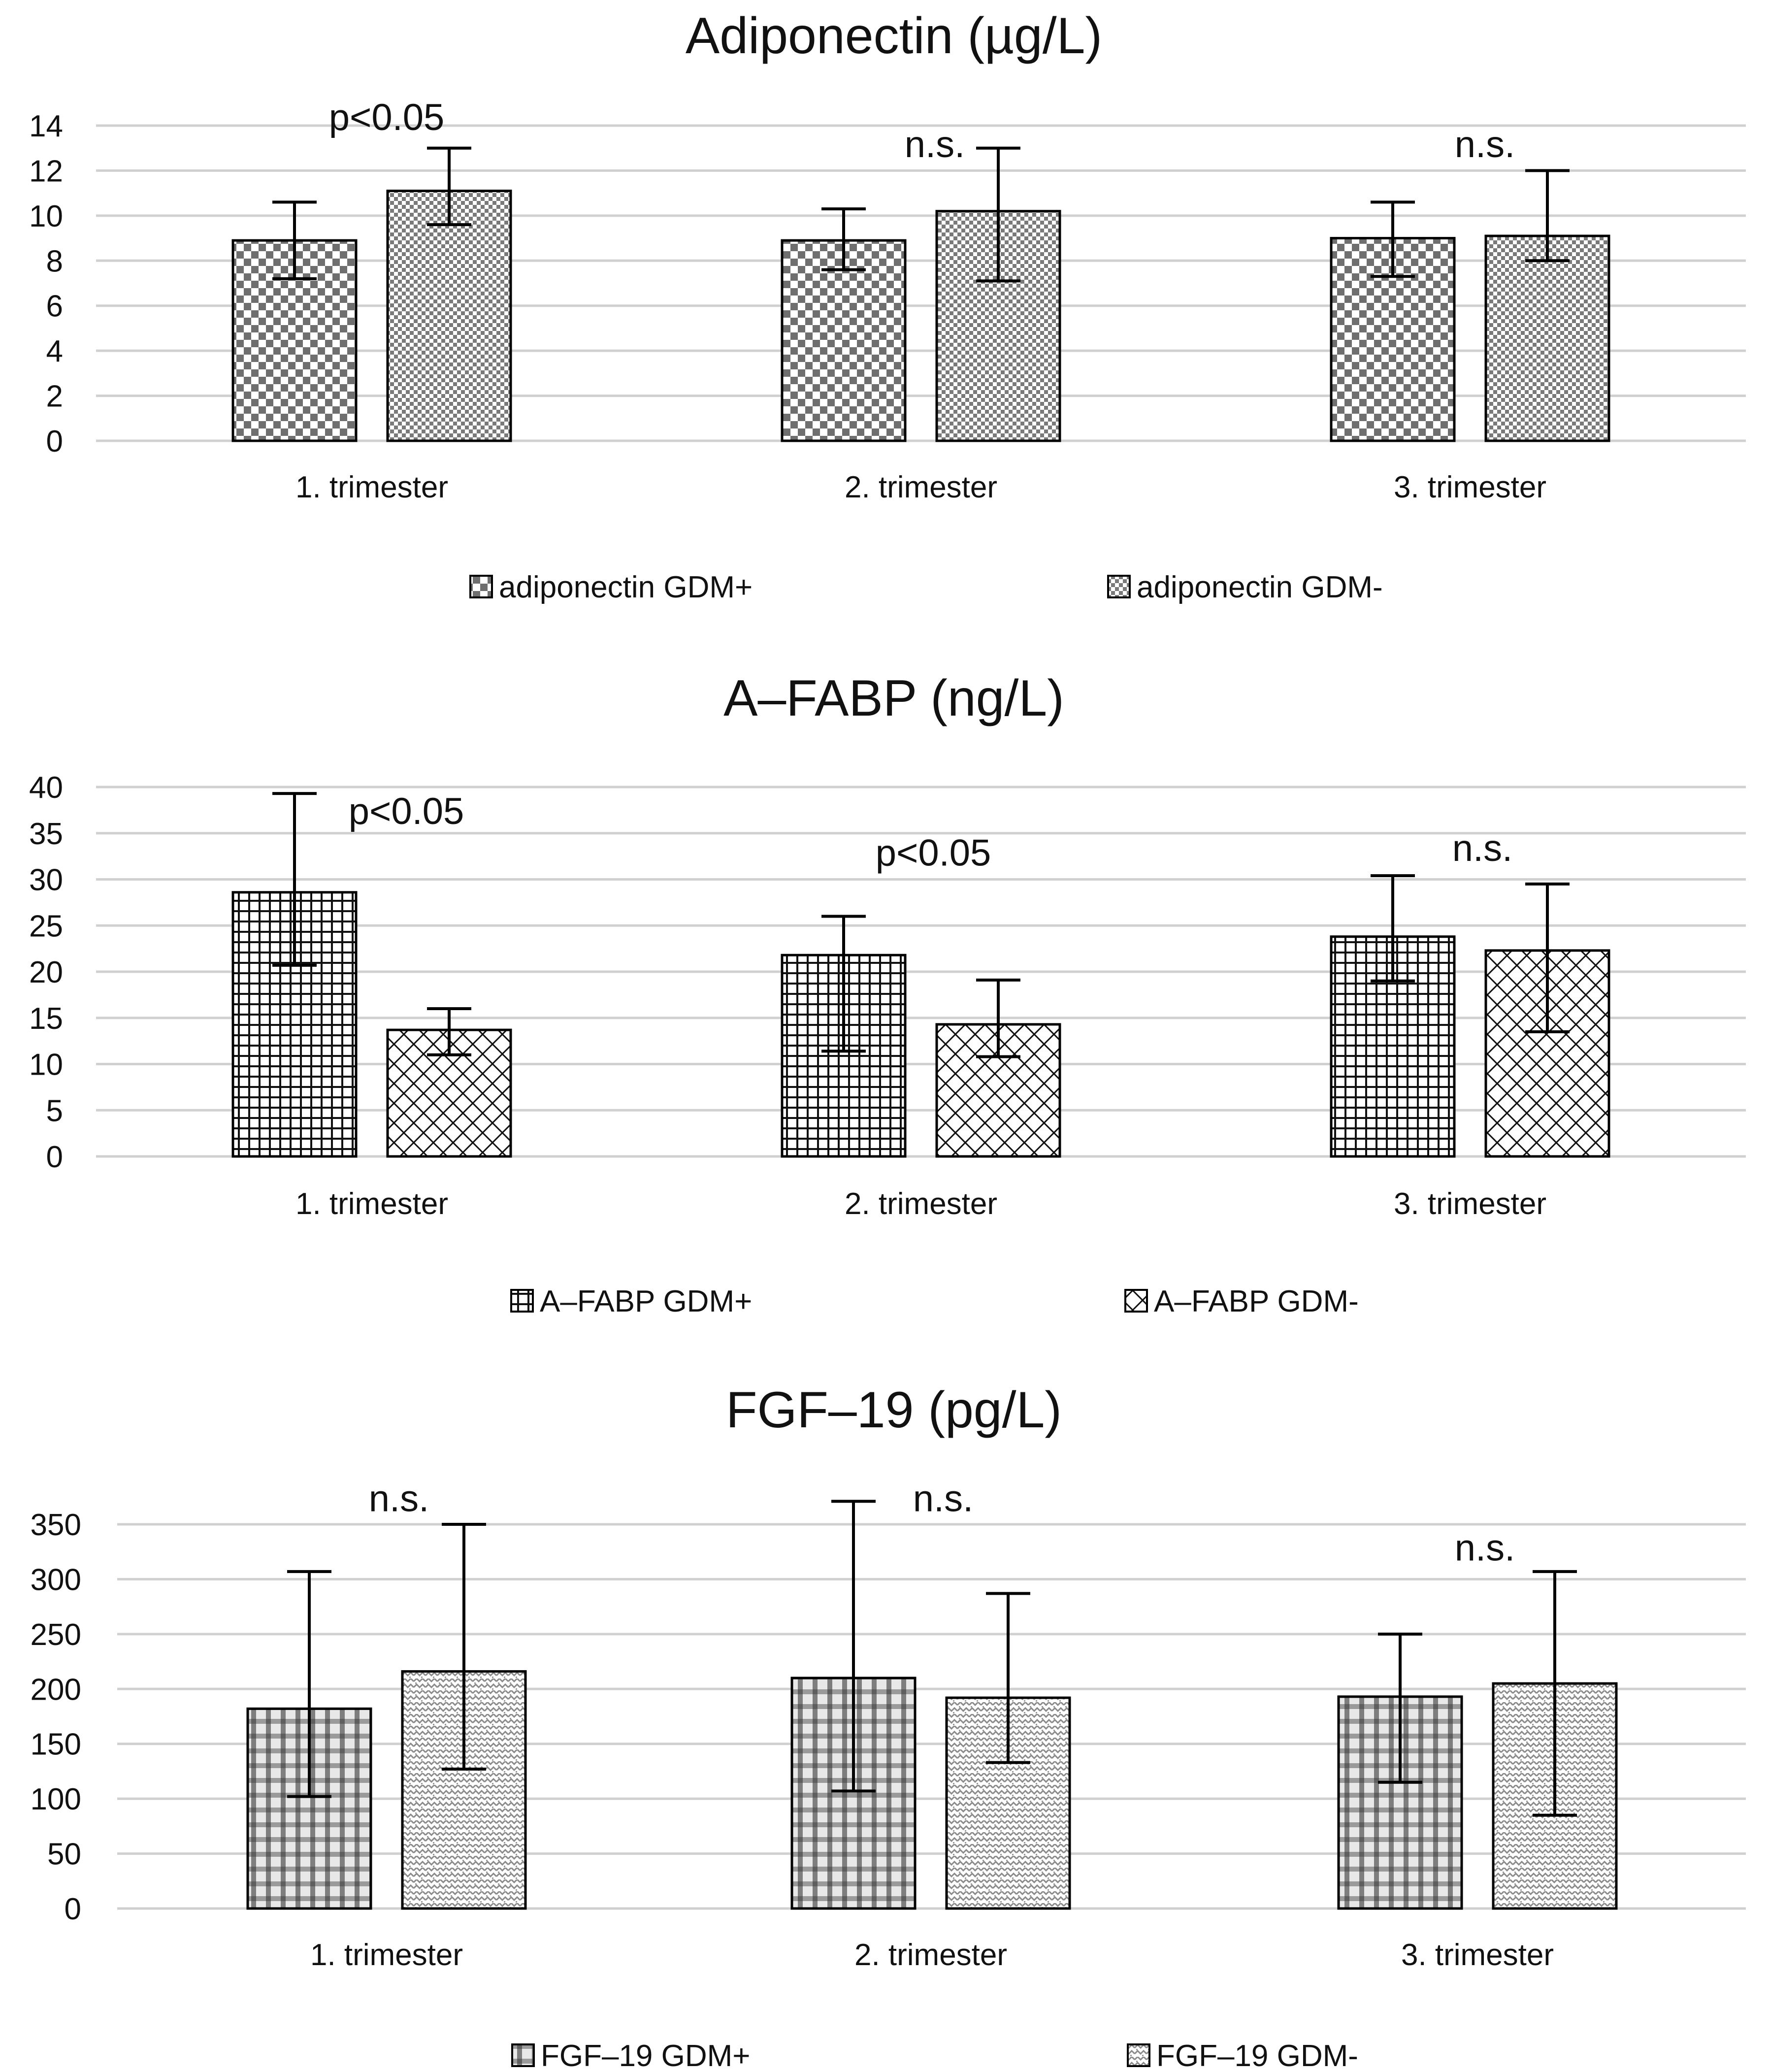 The width and height of the screenshot is (1769, 2072). I want to click on legend-label: A–FABP GDM-, so click(1257, 1301).